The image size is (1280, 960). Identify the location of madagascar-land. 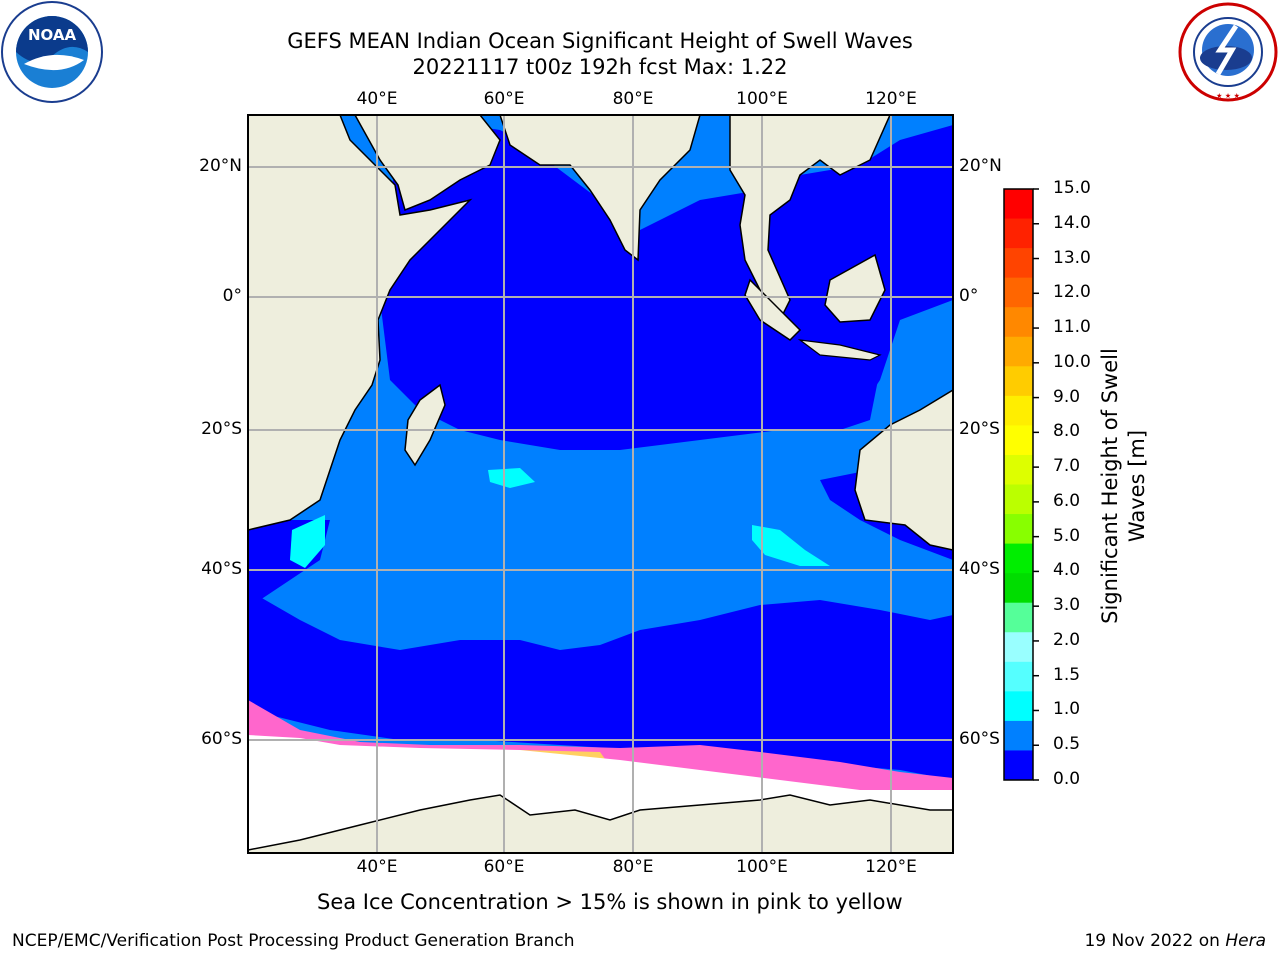
(425, 425).